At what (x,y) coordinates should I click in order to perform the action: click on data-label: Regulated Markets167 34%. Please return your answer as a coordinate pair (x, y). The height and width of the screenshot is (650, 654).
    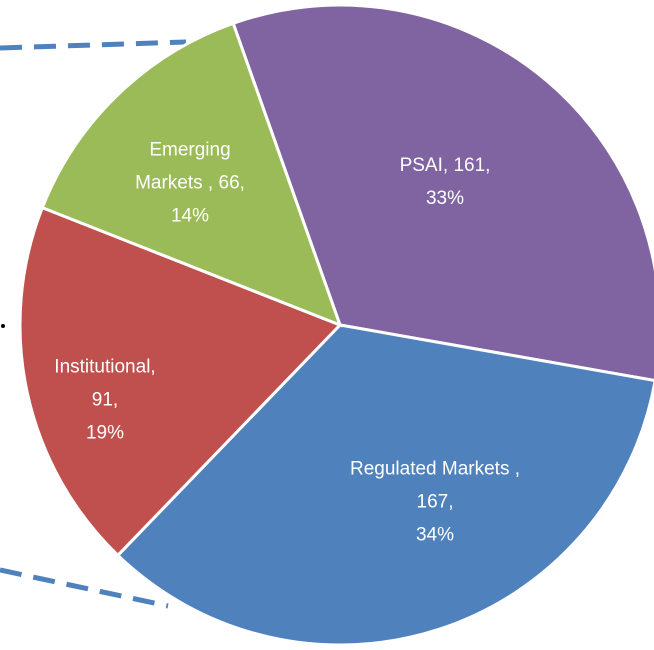
    Looking at the image, I should click on (435, 502).